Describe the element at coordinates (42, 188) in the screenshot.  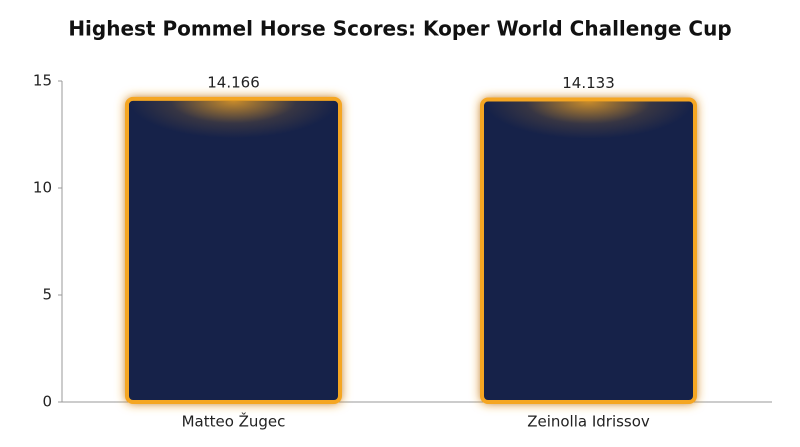
I see `y-tick-label: 10` at that location.